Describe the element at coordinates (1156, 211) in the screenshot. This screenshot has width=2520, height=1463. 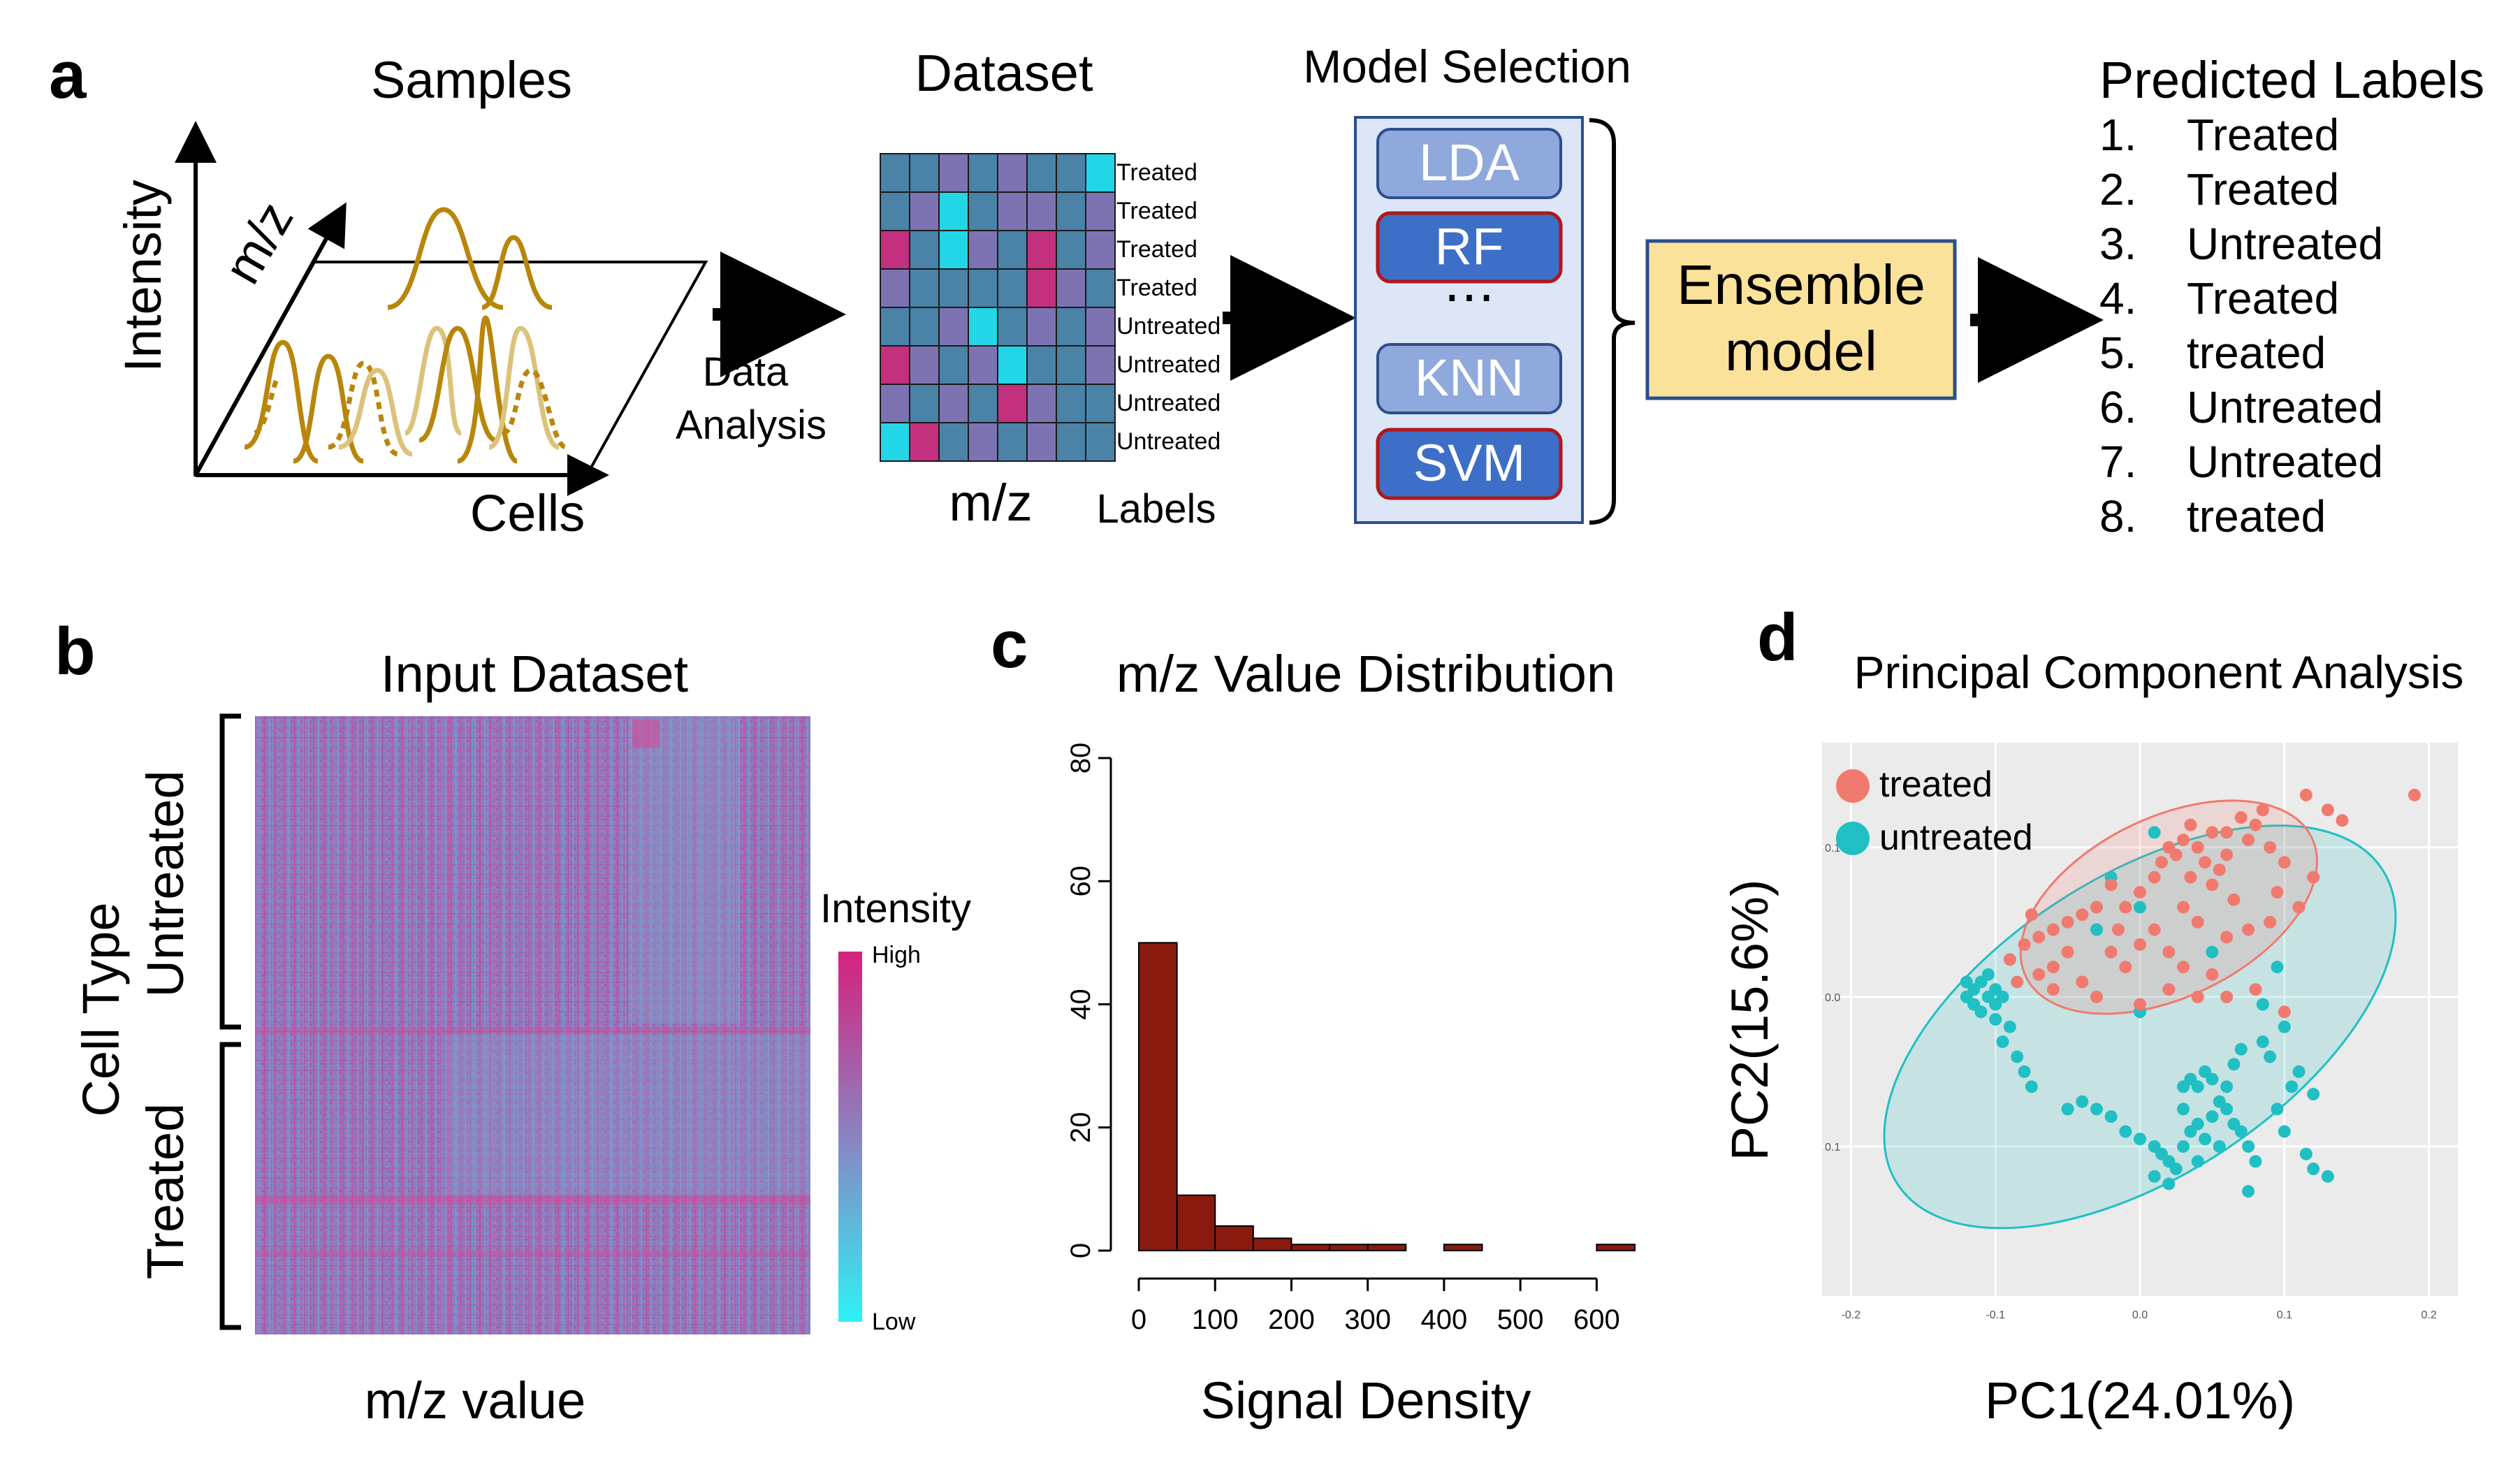
I see `dataset-row-label: Treated` at that location.